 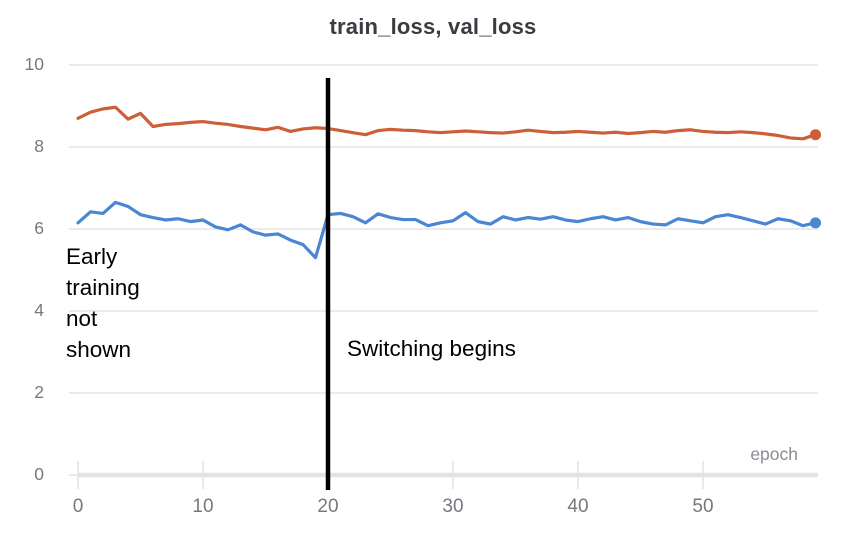 I want to click on x-tick-label: 50, so click(x=703, y=506).